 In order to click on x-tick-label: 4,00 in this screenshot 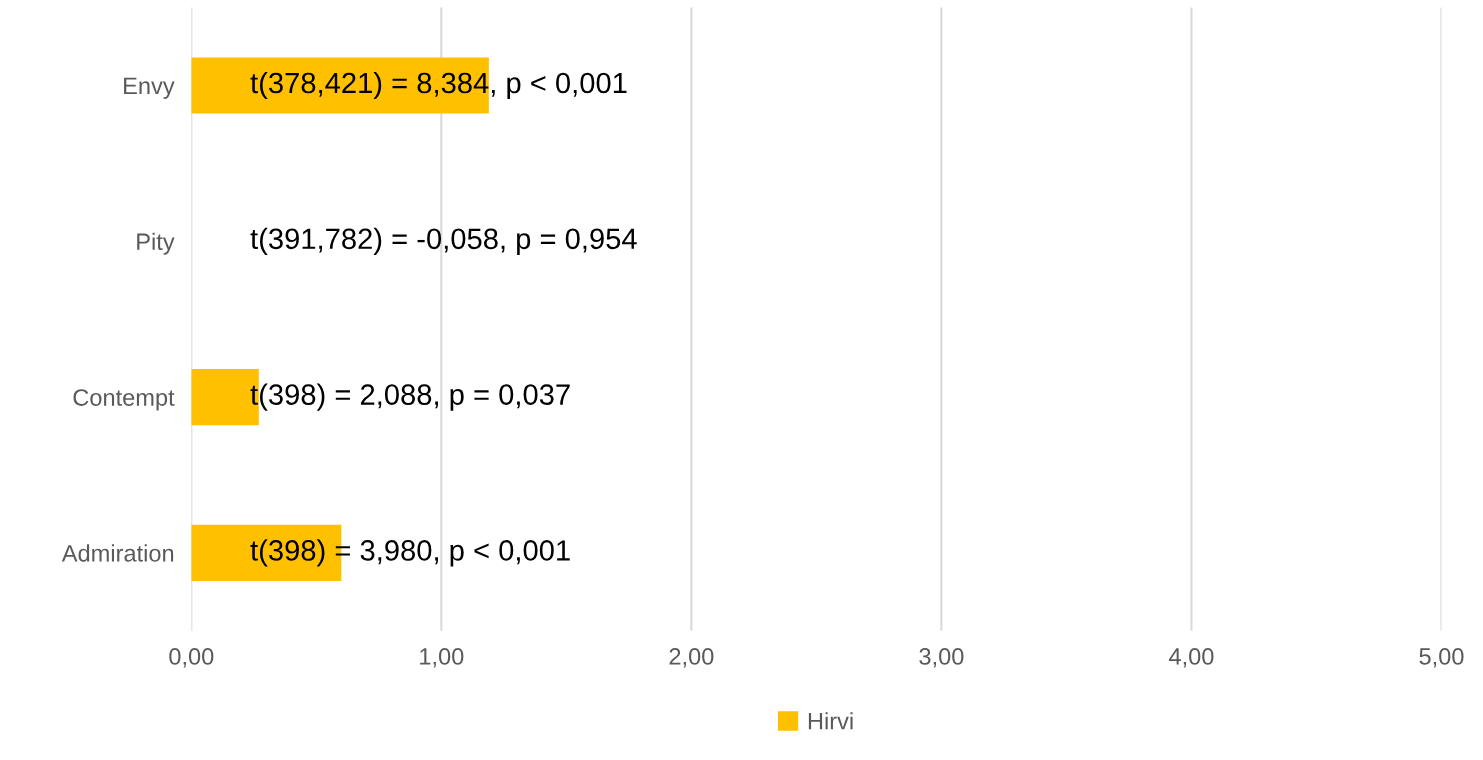, I will do `click(1191, 658)`.